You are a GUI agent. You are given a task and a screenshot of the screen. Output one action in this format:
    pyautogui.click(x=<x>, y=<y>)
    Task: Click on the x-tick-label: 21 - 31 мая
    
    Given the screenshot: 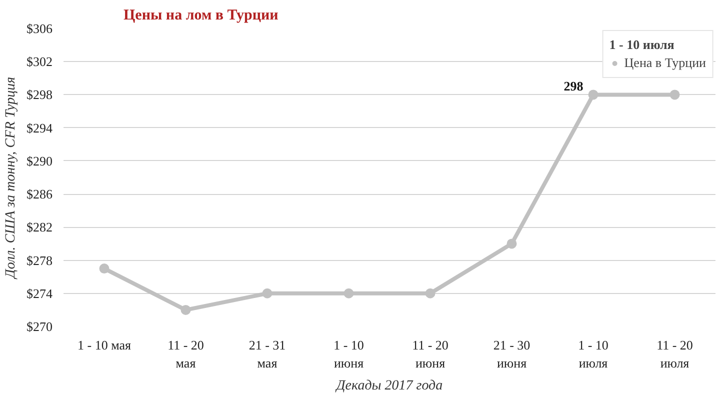 What is the action you would take?
    pyautogui.click(x=267, y=354)
    